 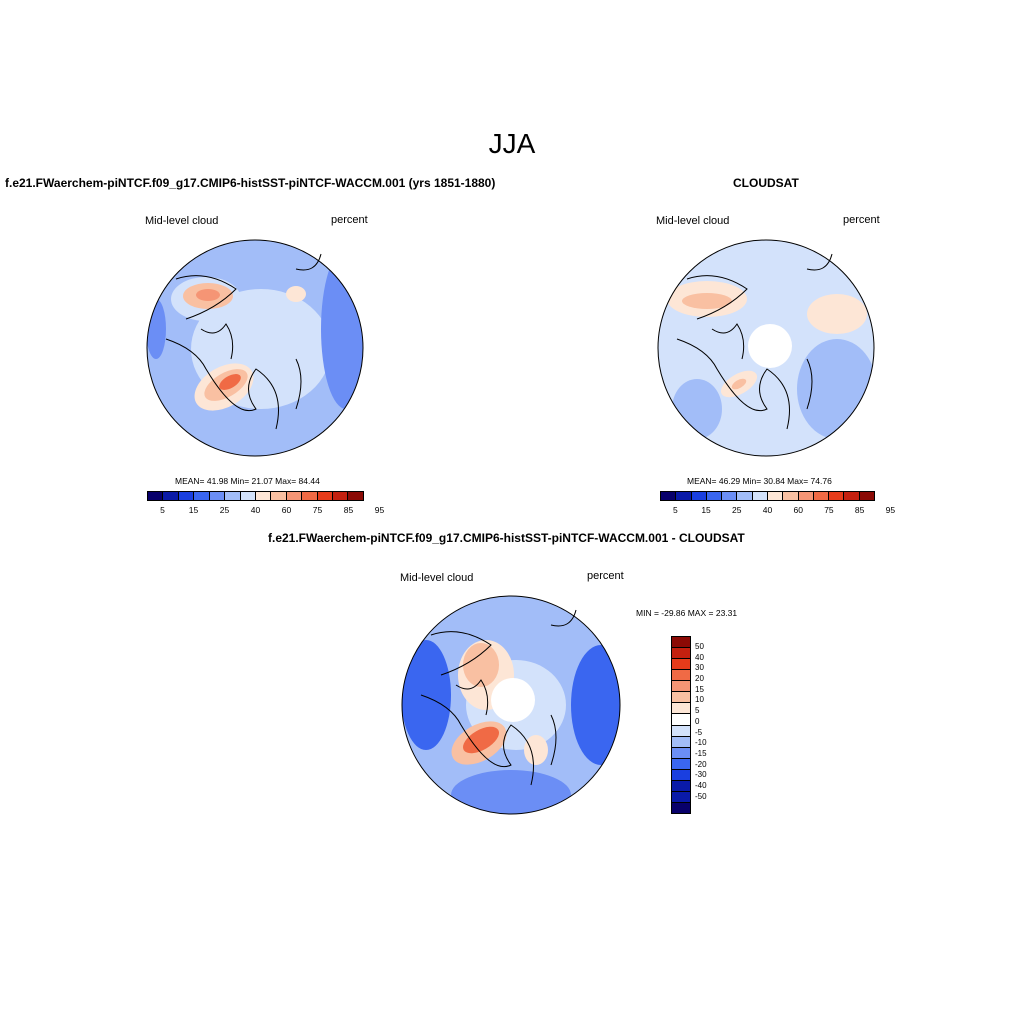 I want to click on diff-minmax: MIN = -29.86 MAX = 23.31, so click(x=687, y=613).